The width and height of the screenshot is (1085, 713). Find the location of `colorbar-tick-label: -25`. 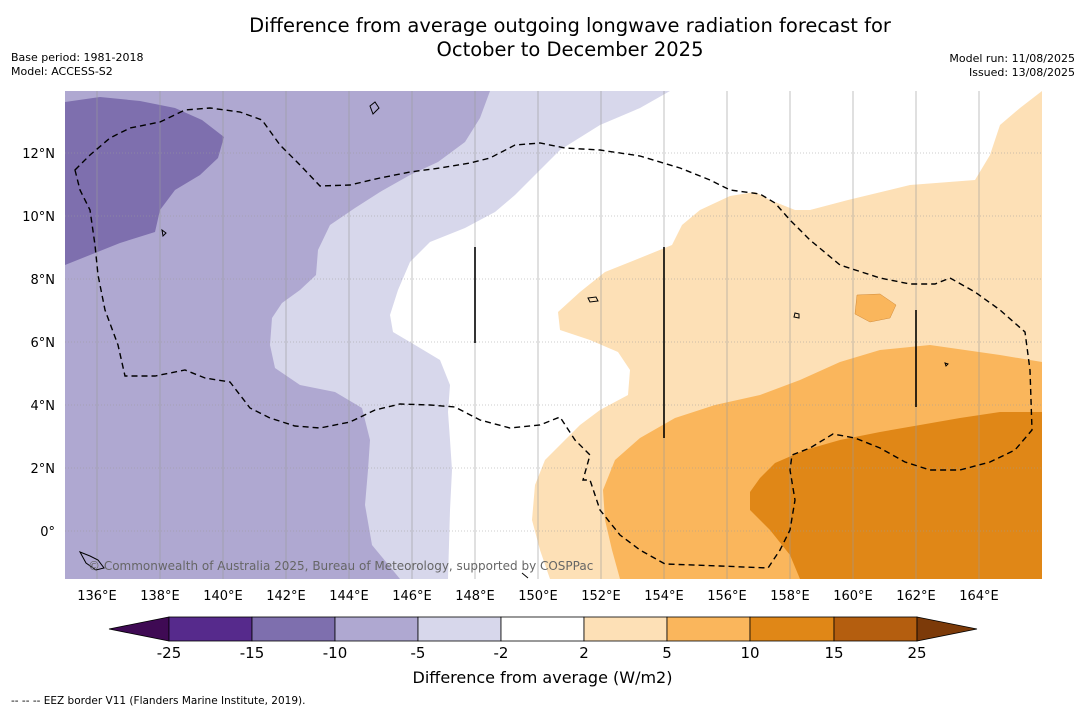

colorbar-tick-label: -25 is located at coordinates (169, 653).